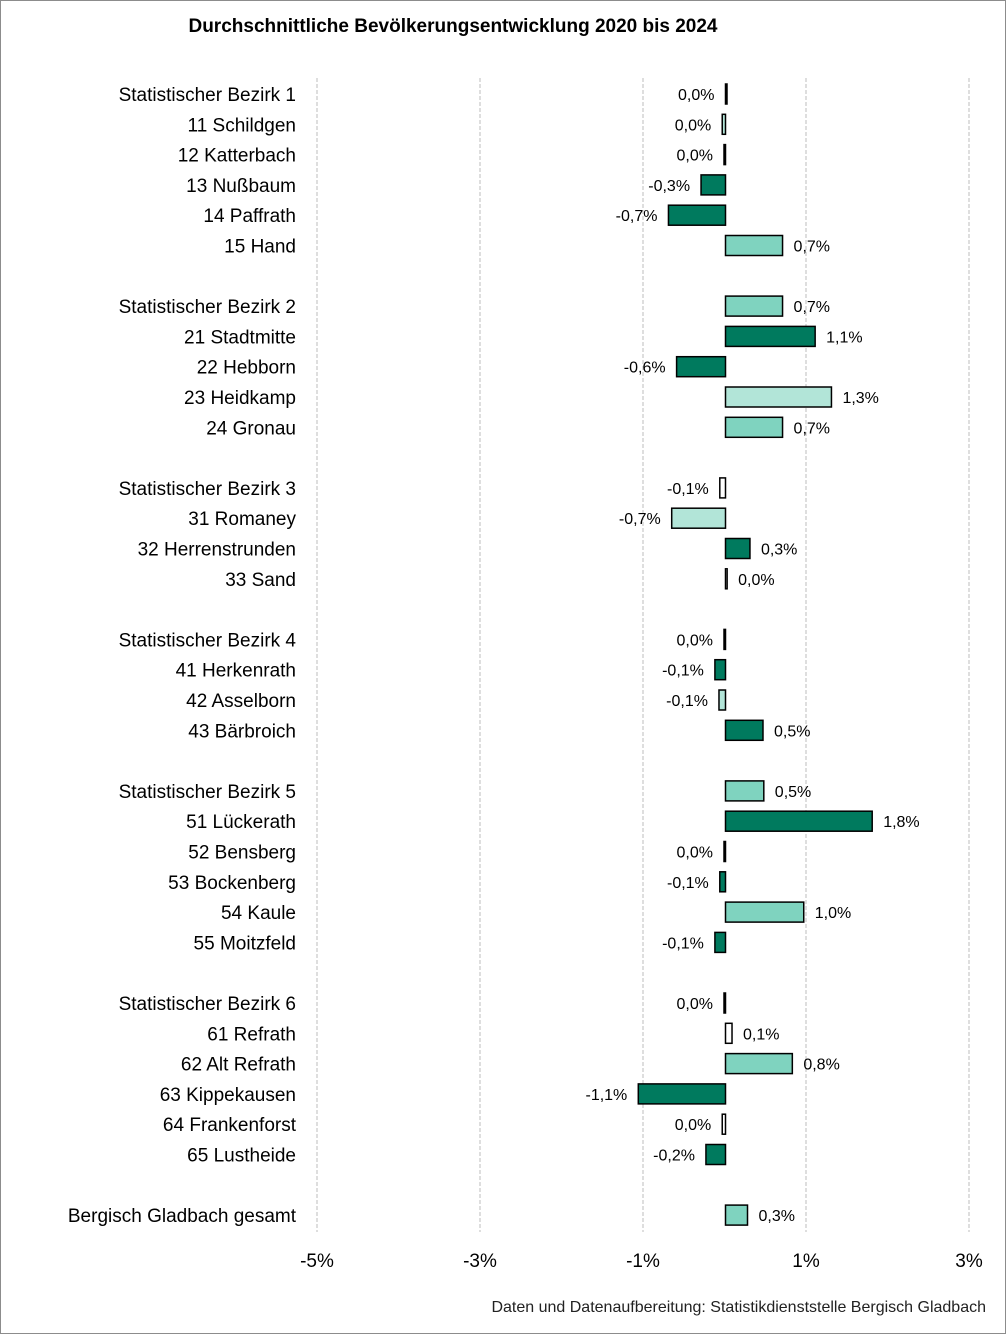 The height and width of the screenshot is (1334, 1006). I want to click on category-label: 41 Herkenrath, so click(236, 671).